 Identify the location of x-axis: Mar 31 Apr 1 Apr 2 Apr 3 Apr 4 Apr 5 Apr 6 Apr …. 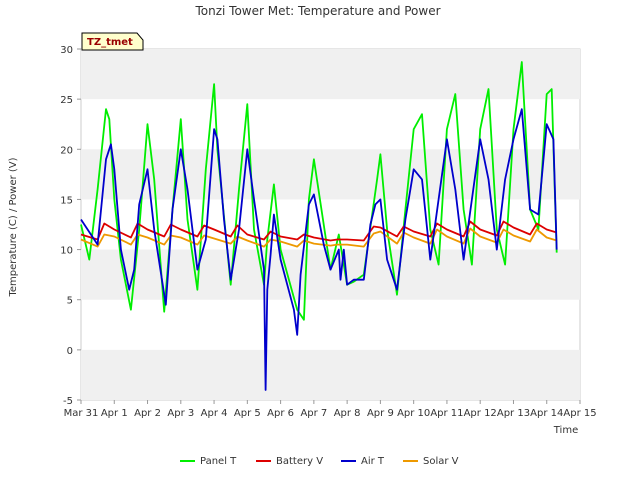
(330, 409).